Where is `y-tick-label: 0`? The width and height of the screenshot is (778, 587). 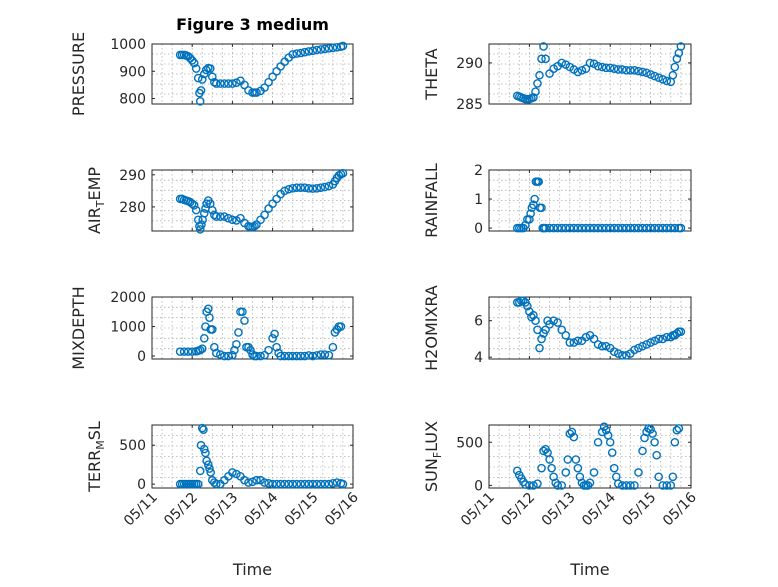 y-tick-label: 0 is located at coordinates (478, 486).